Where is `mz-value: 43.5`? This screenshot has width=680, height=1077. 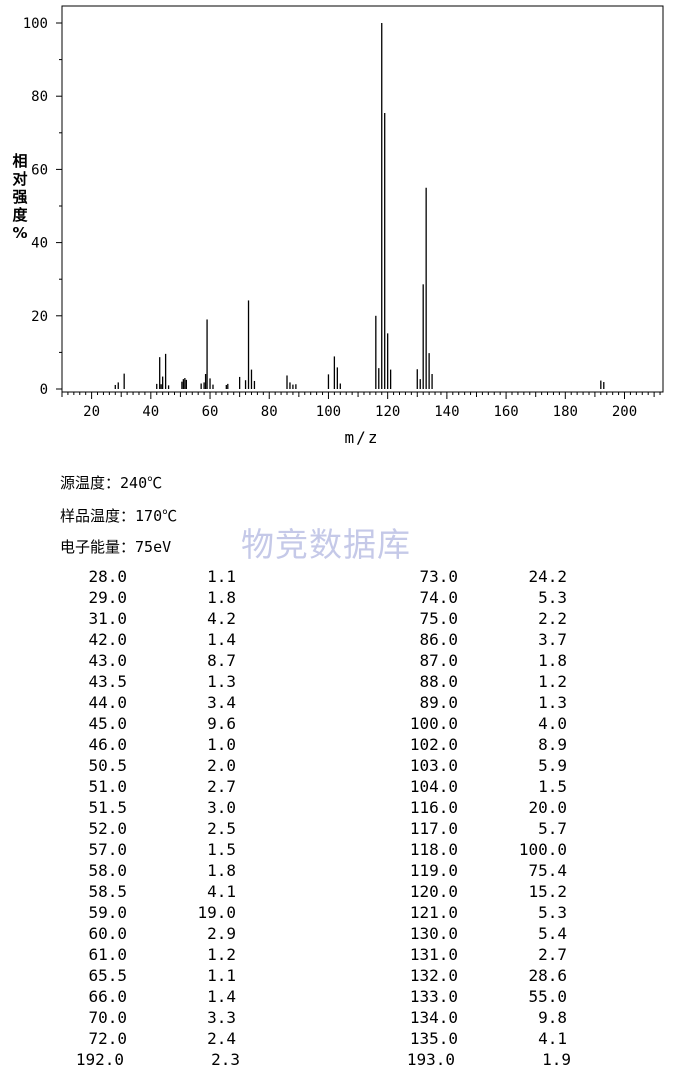 mz-value: 43.5 is located at coordinates (107, 681).